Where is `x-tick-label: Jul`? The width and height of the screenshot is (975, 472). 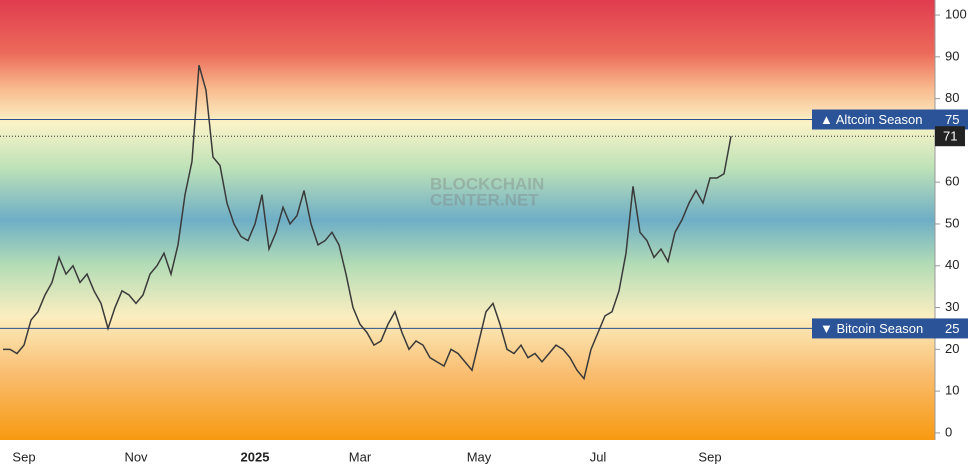
x-tick-label: Jul is located at coordinates (598, 456).